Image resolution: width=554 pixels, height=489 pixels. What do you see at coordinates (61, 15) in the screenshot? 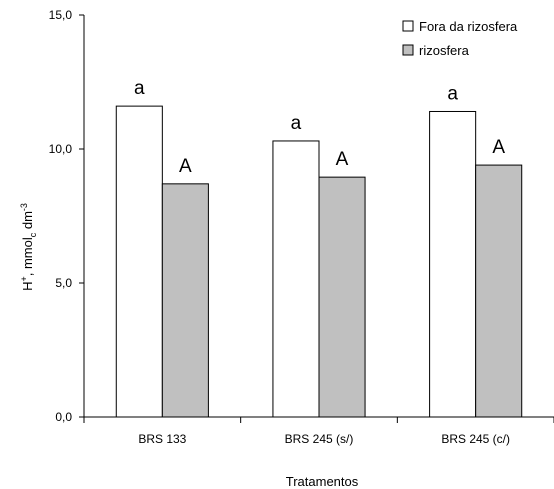
I see `y-tick-label: 15,0` at bounding box center [61, 15].